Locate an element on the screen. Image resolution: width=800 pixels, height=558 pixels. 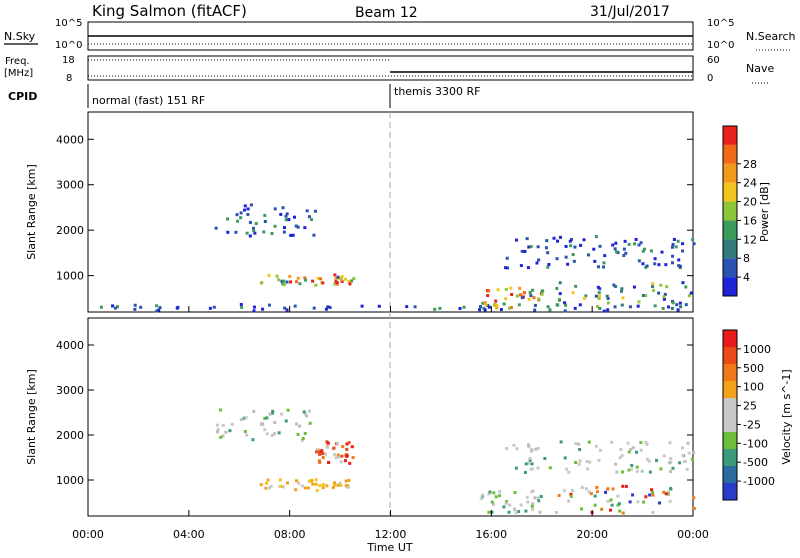
nave-tick-top: 60 is located at coordinates (713, 60).